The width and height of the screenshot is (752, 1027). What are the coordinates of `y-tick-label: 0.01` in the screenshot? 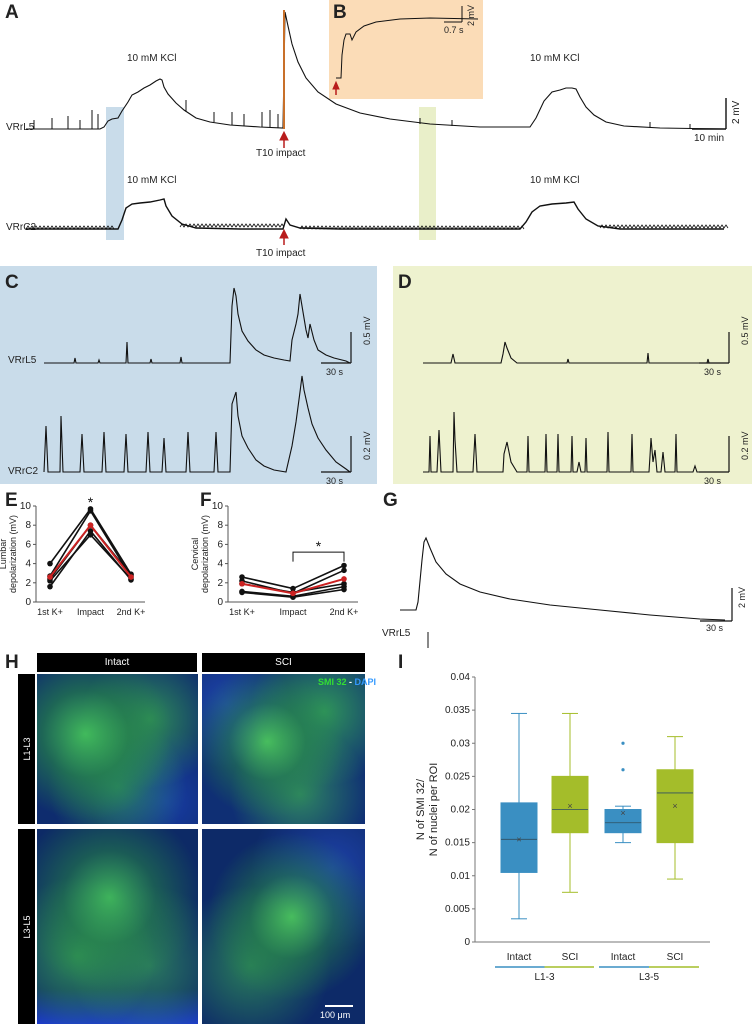 It's located at (461, 876).